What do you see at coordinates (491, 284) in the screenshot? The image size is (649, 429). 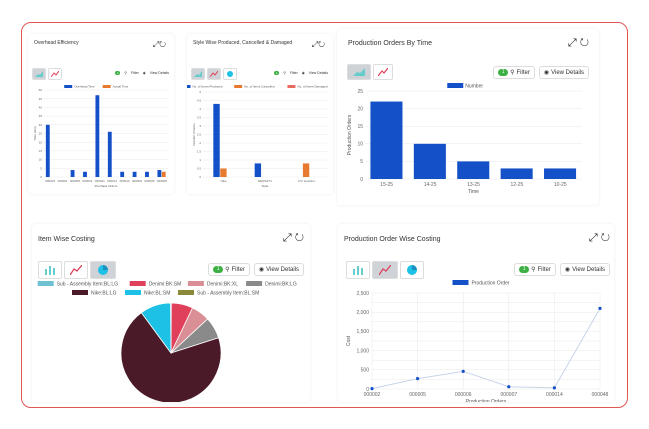 I see `legend-label: Production Order` at bounding box center [491, 284].